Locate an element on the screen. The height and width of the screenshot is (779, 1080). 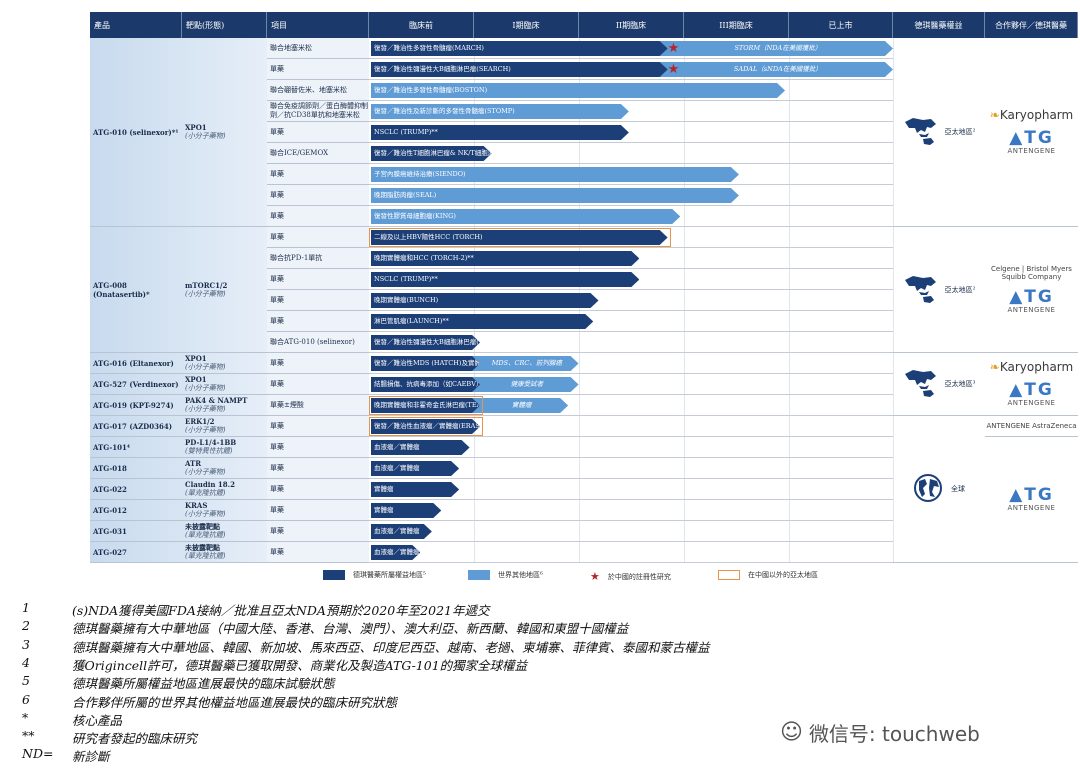
partner-logo: Celgene | Bristol Myers Squibb Company is located at coordinates (1031, 272).